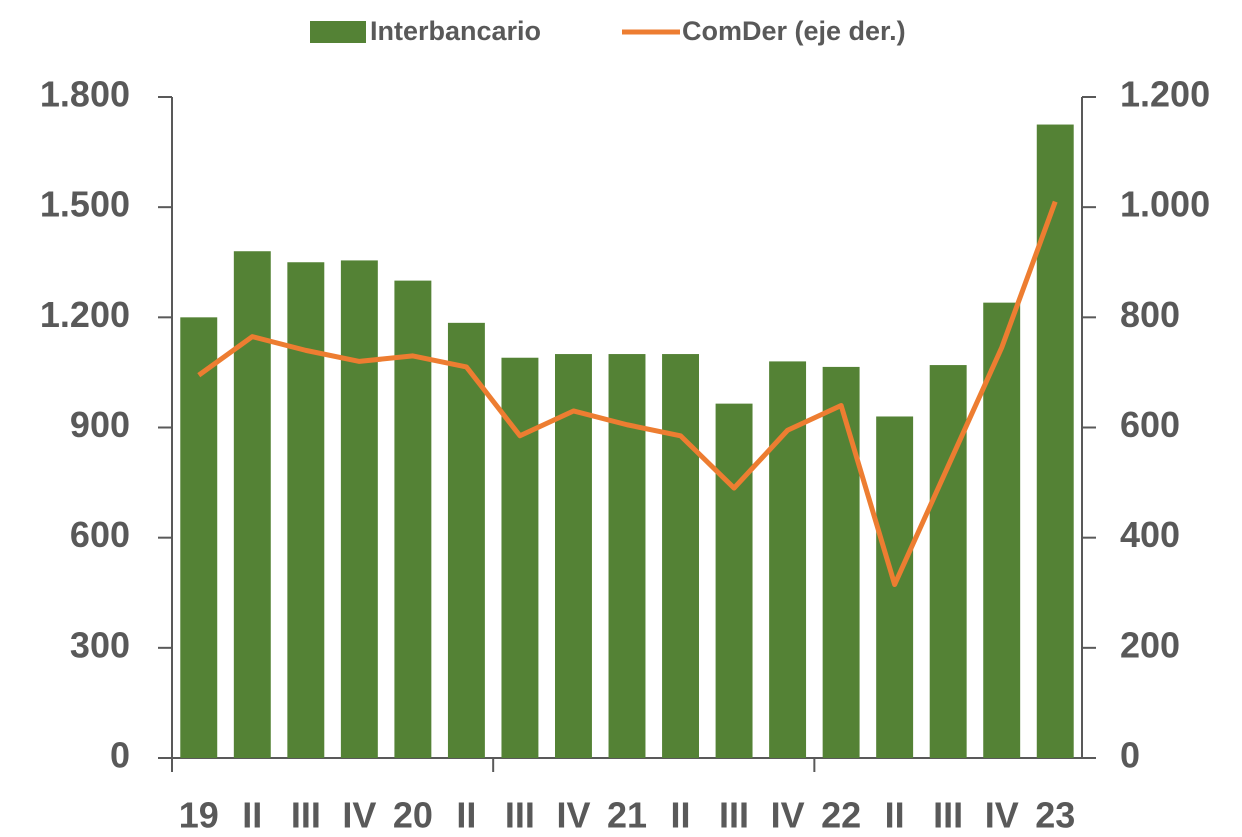  I want to click on x-tick-label: 22, so click(841, 815).